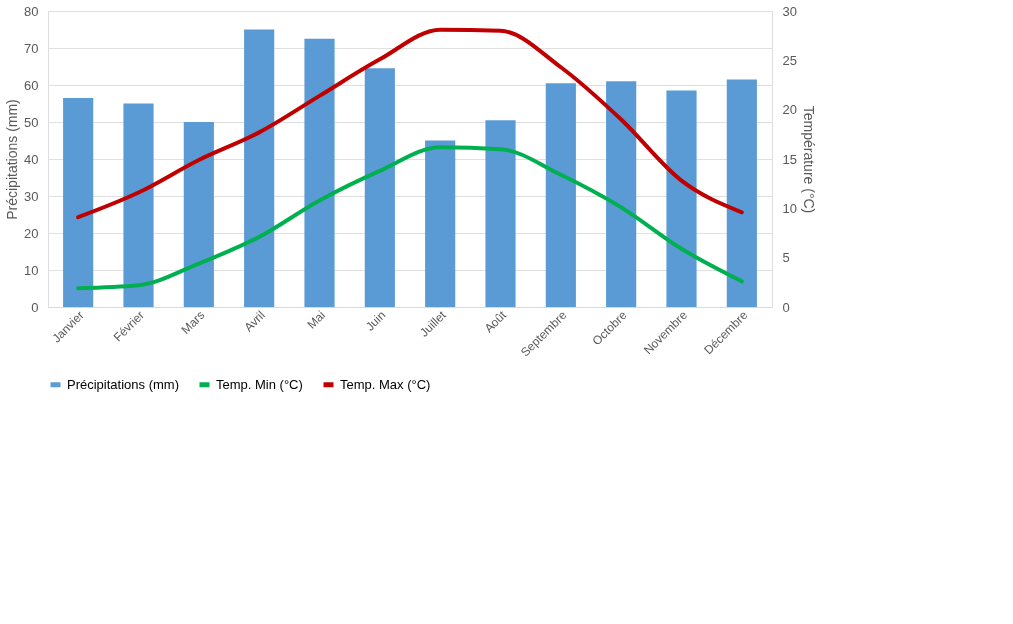  What do you see at coordinates (35, 307) in the screenshot?
I see `y-tick-label: 0` at bounding box center [35, 307].